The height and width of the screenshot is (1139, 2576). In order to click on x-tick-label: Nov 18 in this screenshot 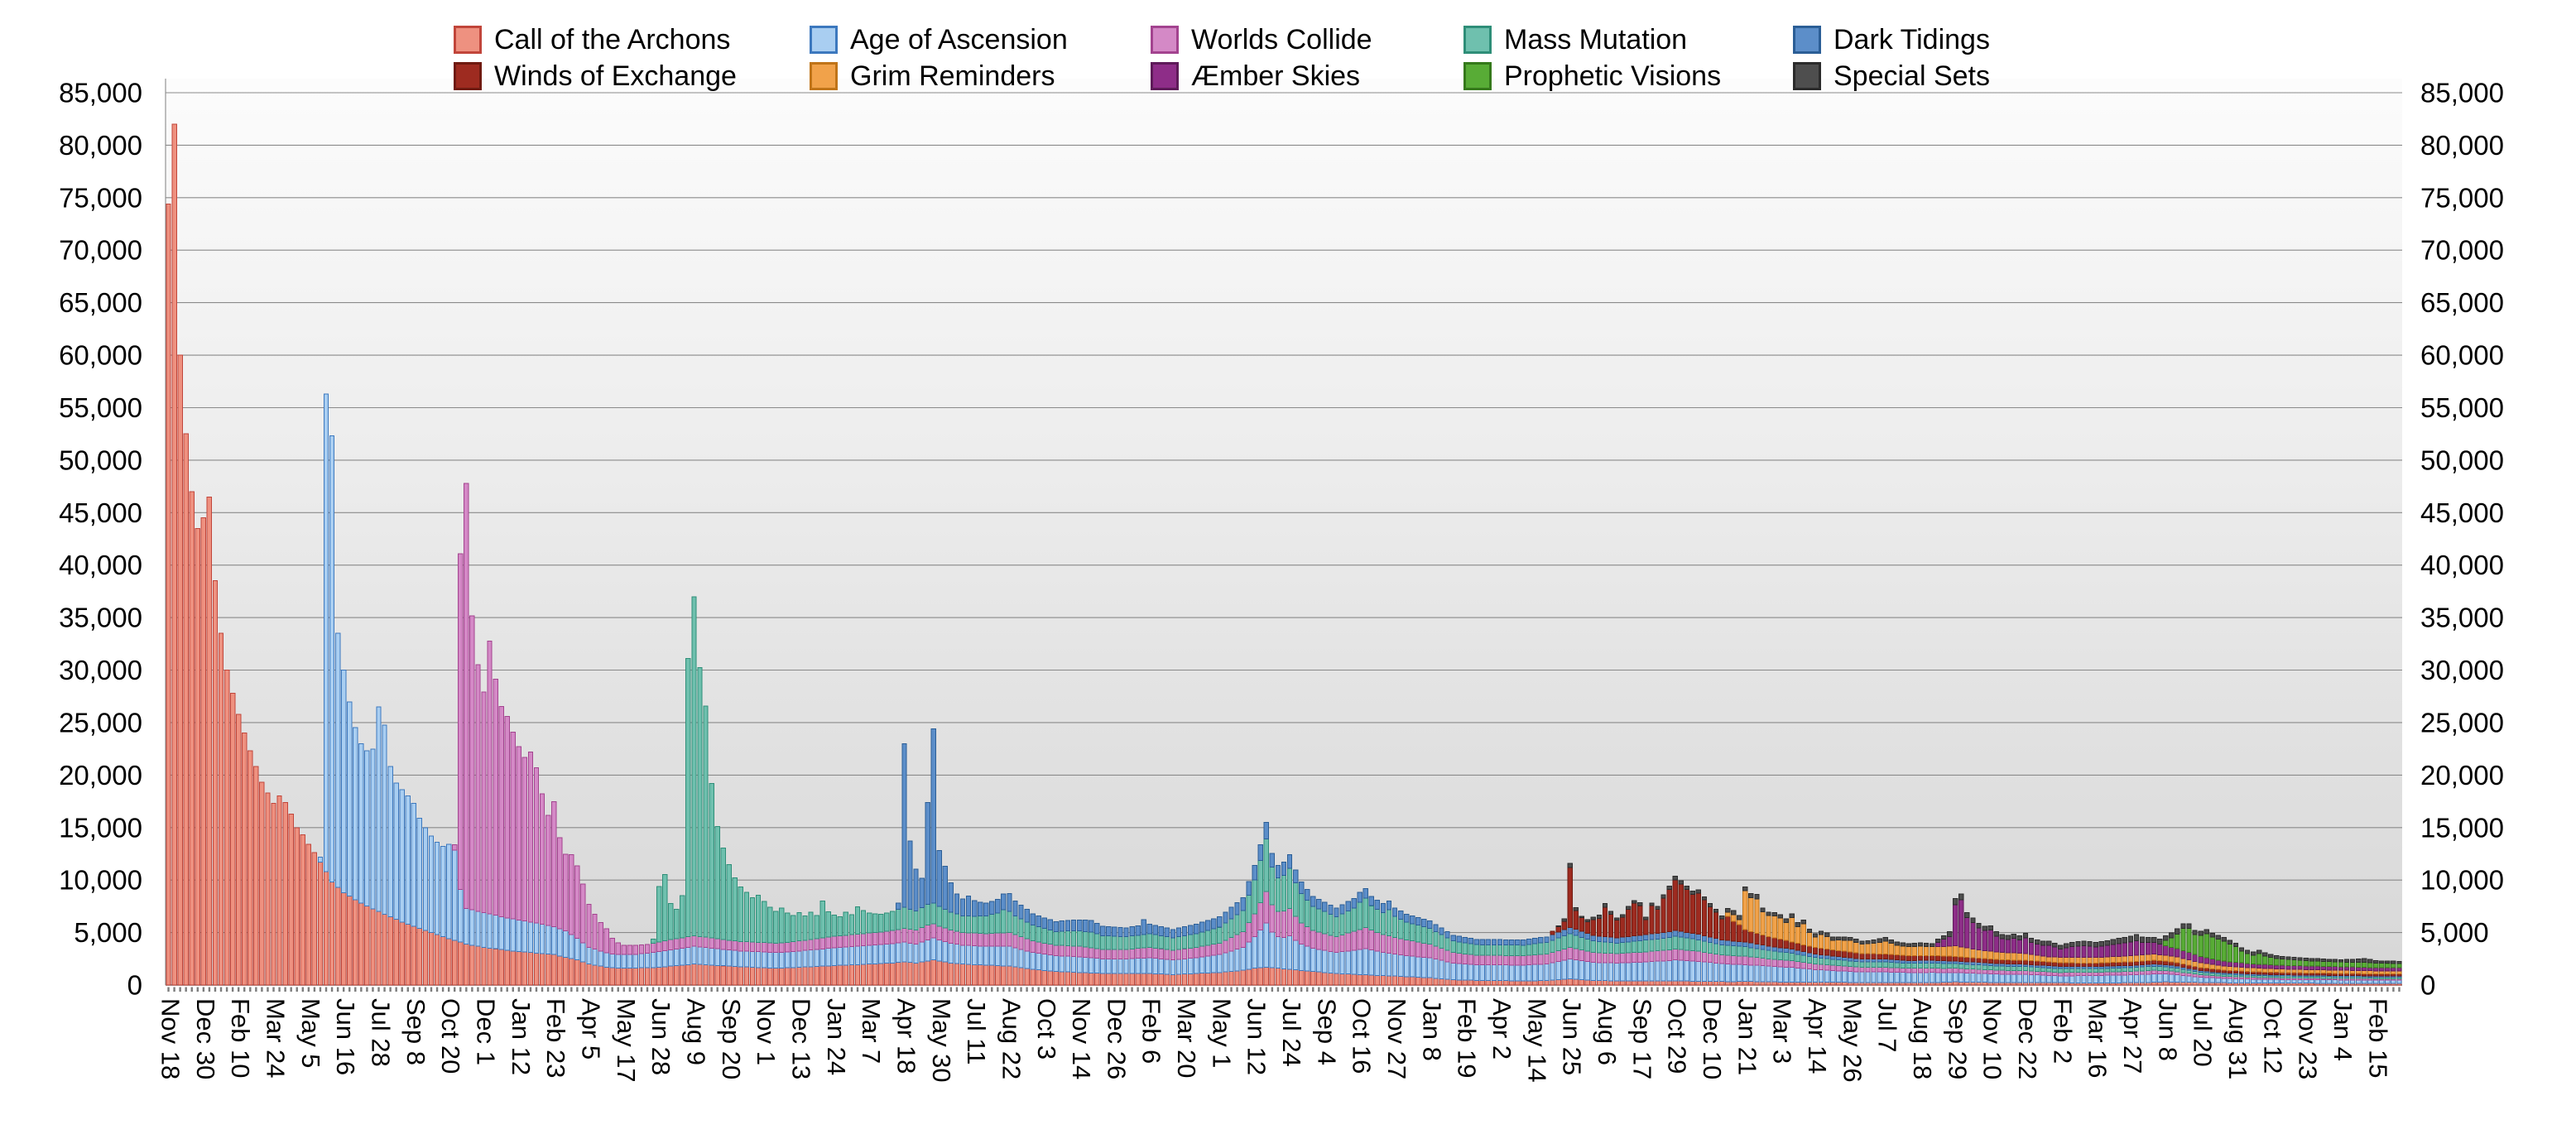, I will do `click(170, 1038)`.